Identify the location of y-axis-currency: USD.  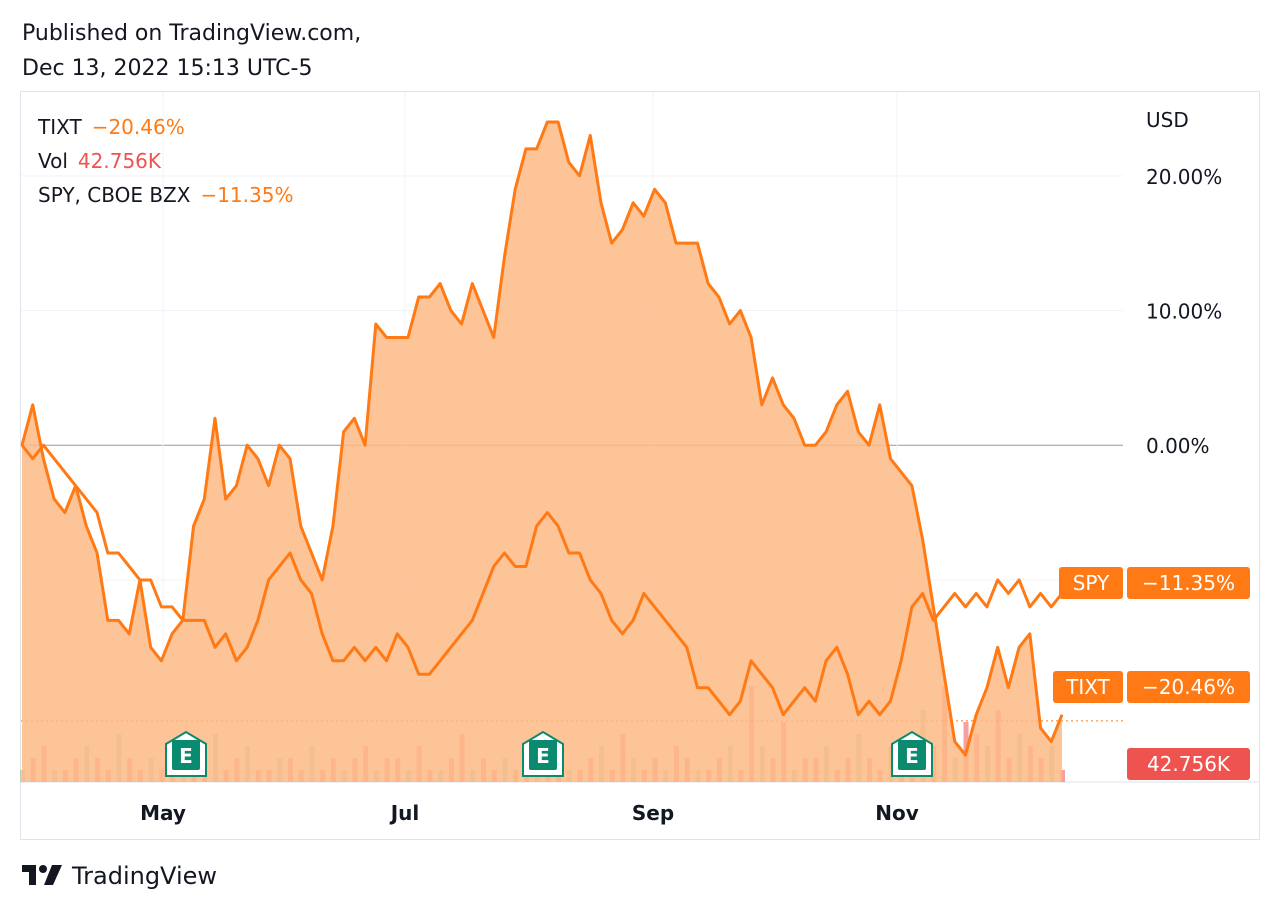
(1167, 120).